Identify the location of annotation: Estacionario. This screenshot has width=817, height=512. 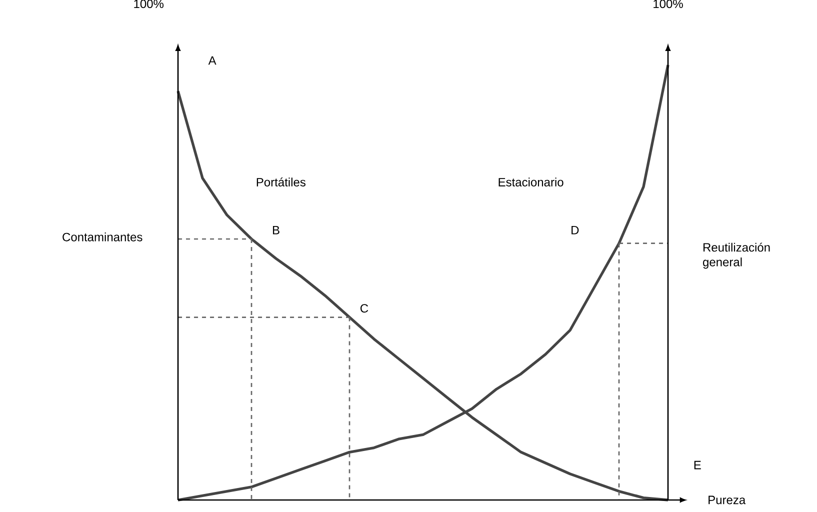
(531, 182).